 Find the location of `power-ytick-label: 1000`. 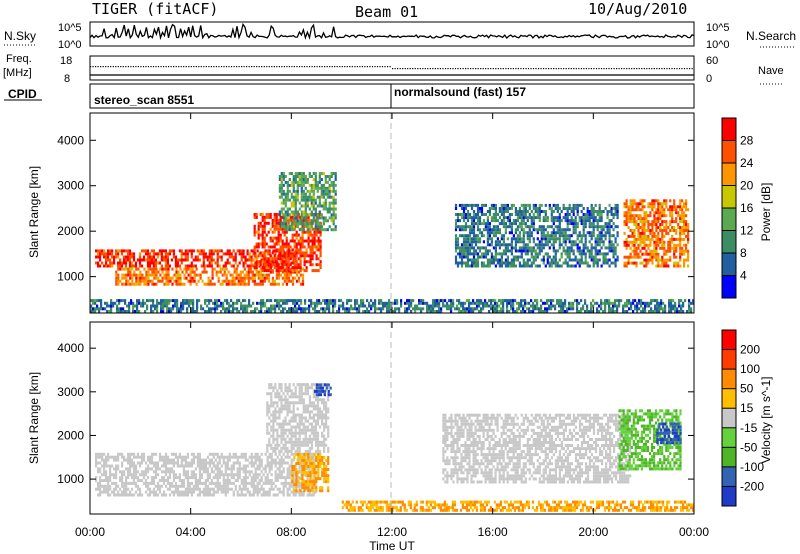

power-ytick-label: 1000 is located at coordinates (70, 277).